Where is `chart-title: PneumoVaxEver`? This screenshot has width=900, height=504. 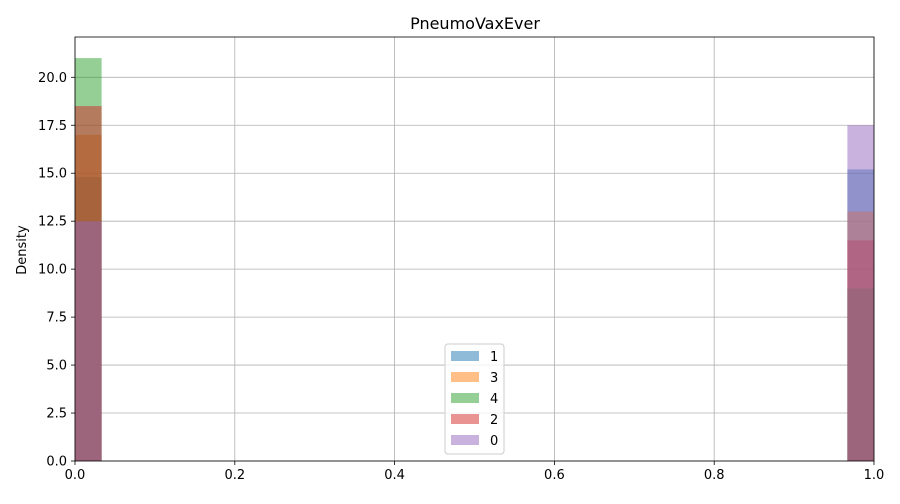
chart-title: PneumoVaxEver is located at coordinates (475, 23).